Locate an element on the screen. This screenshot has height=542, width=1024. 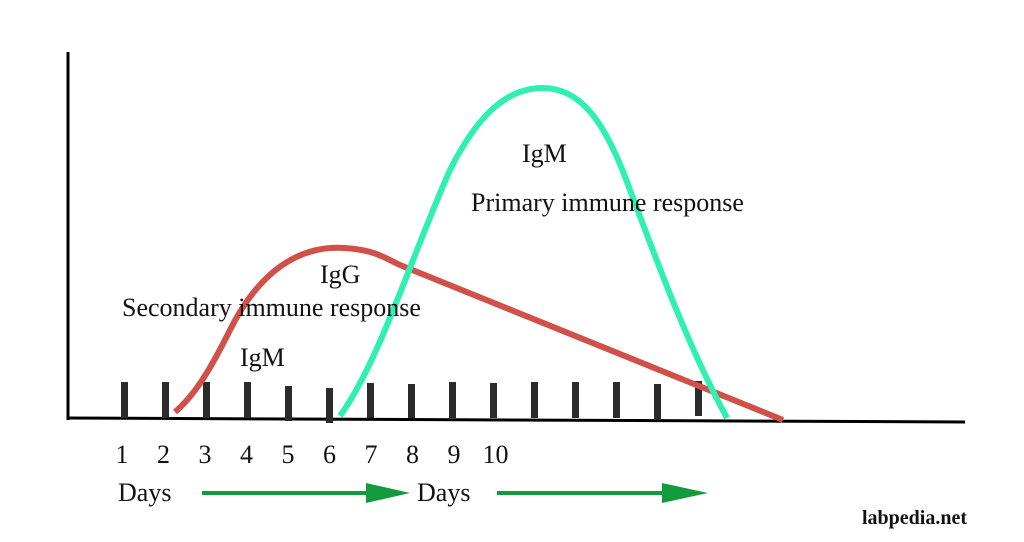
days-label-2: Days is located at coordinates (443, 492).